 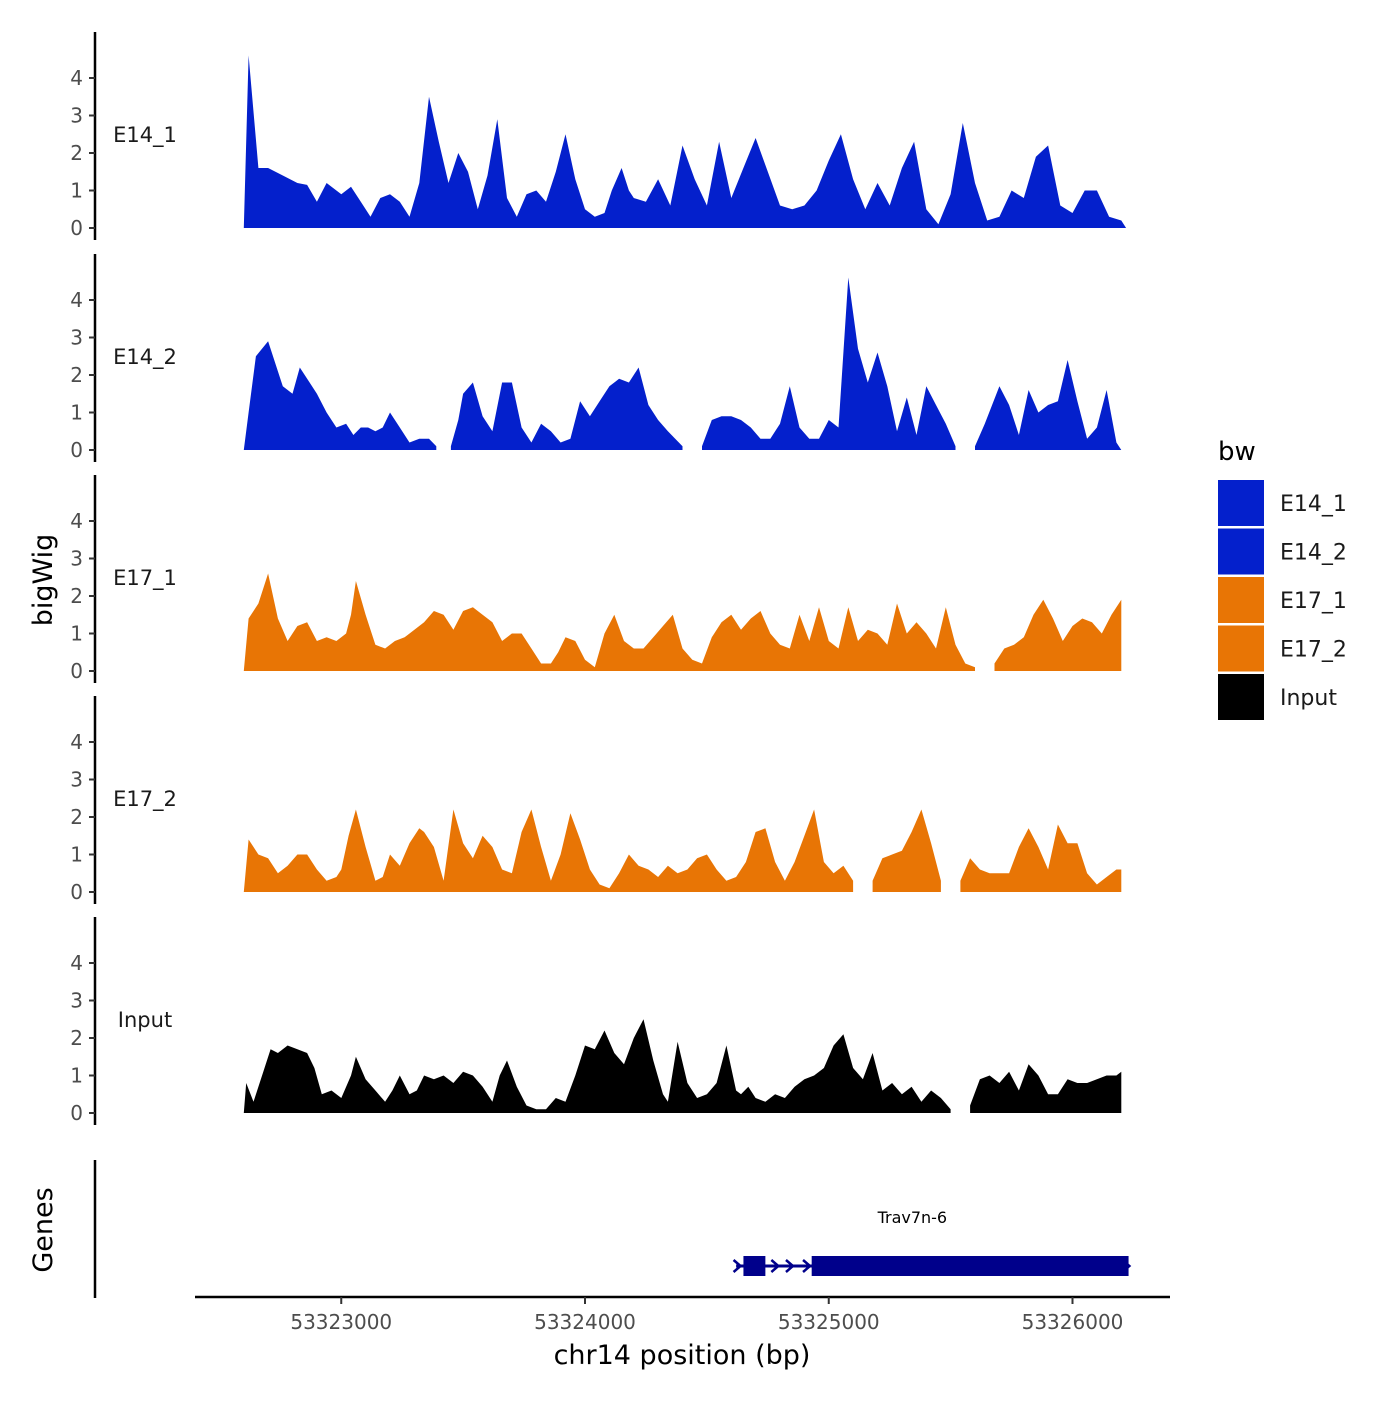 What do you see at coordinates (145, 799) in the screenshot?
I see `track-label: E17_2` at bounding box center [145, 799].